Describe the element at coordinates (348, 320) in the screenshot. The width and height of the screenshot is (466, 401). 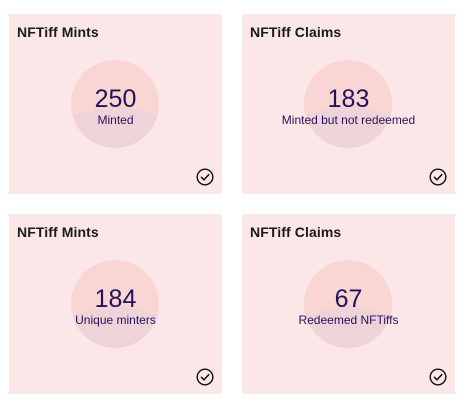
I see `metric-label: Redeemed NFTiffs` at that location.